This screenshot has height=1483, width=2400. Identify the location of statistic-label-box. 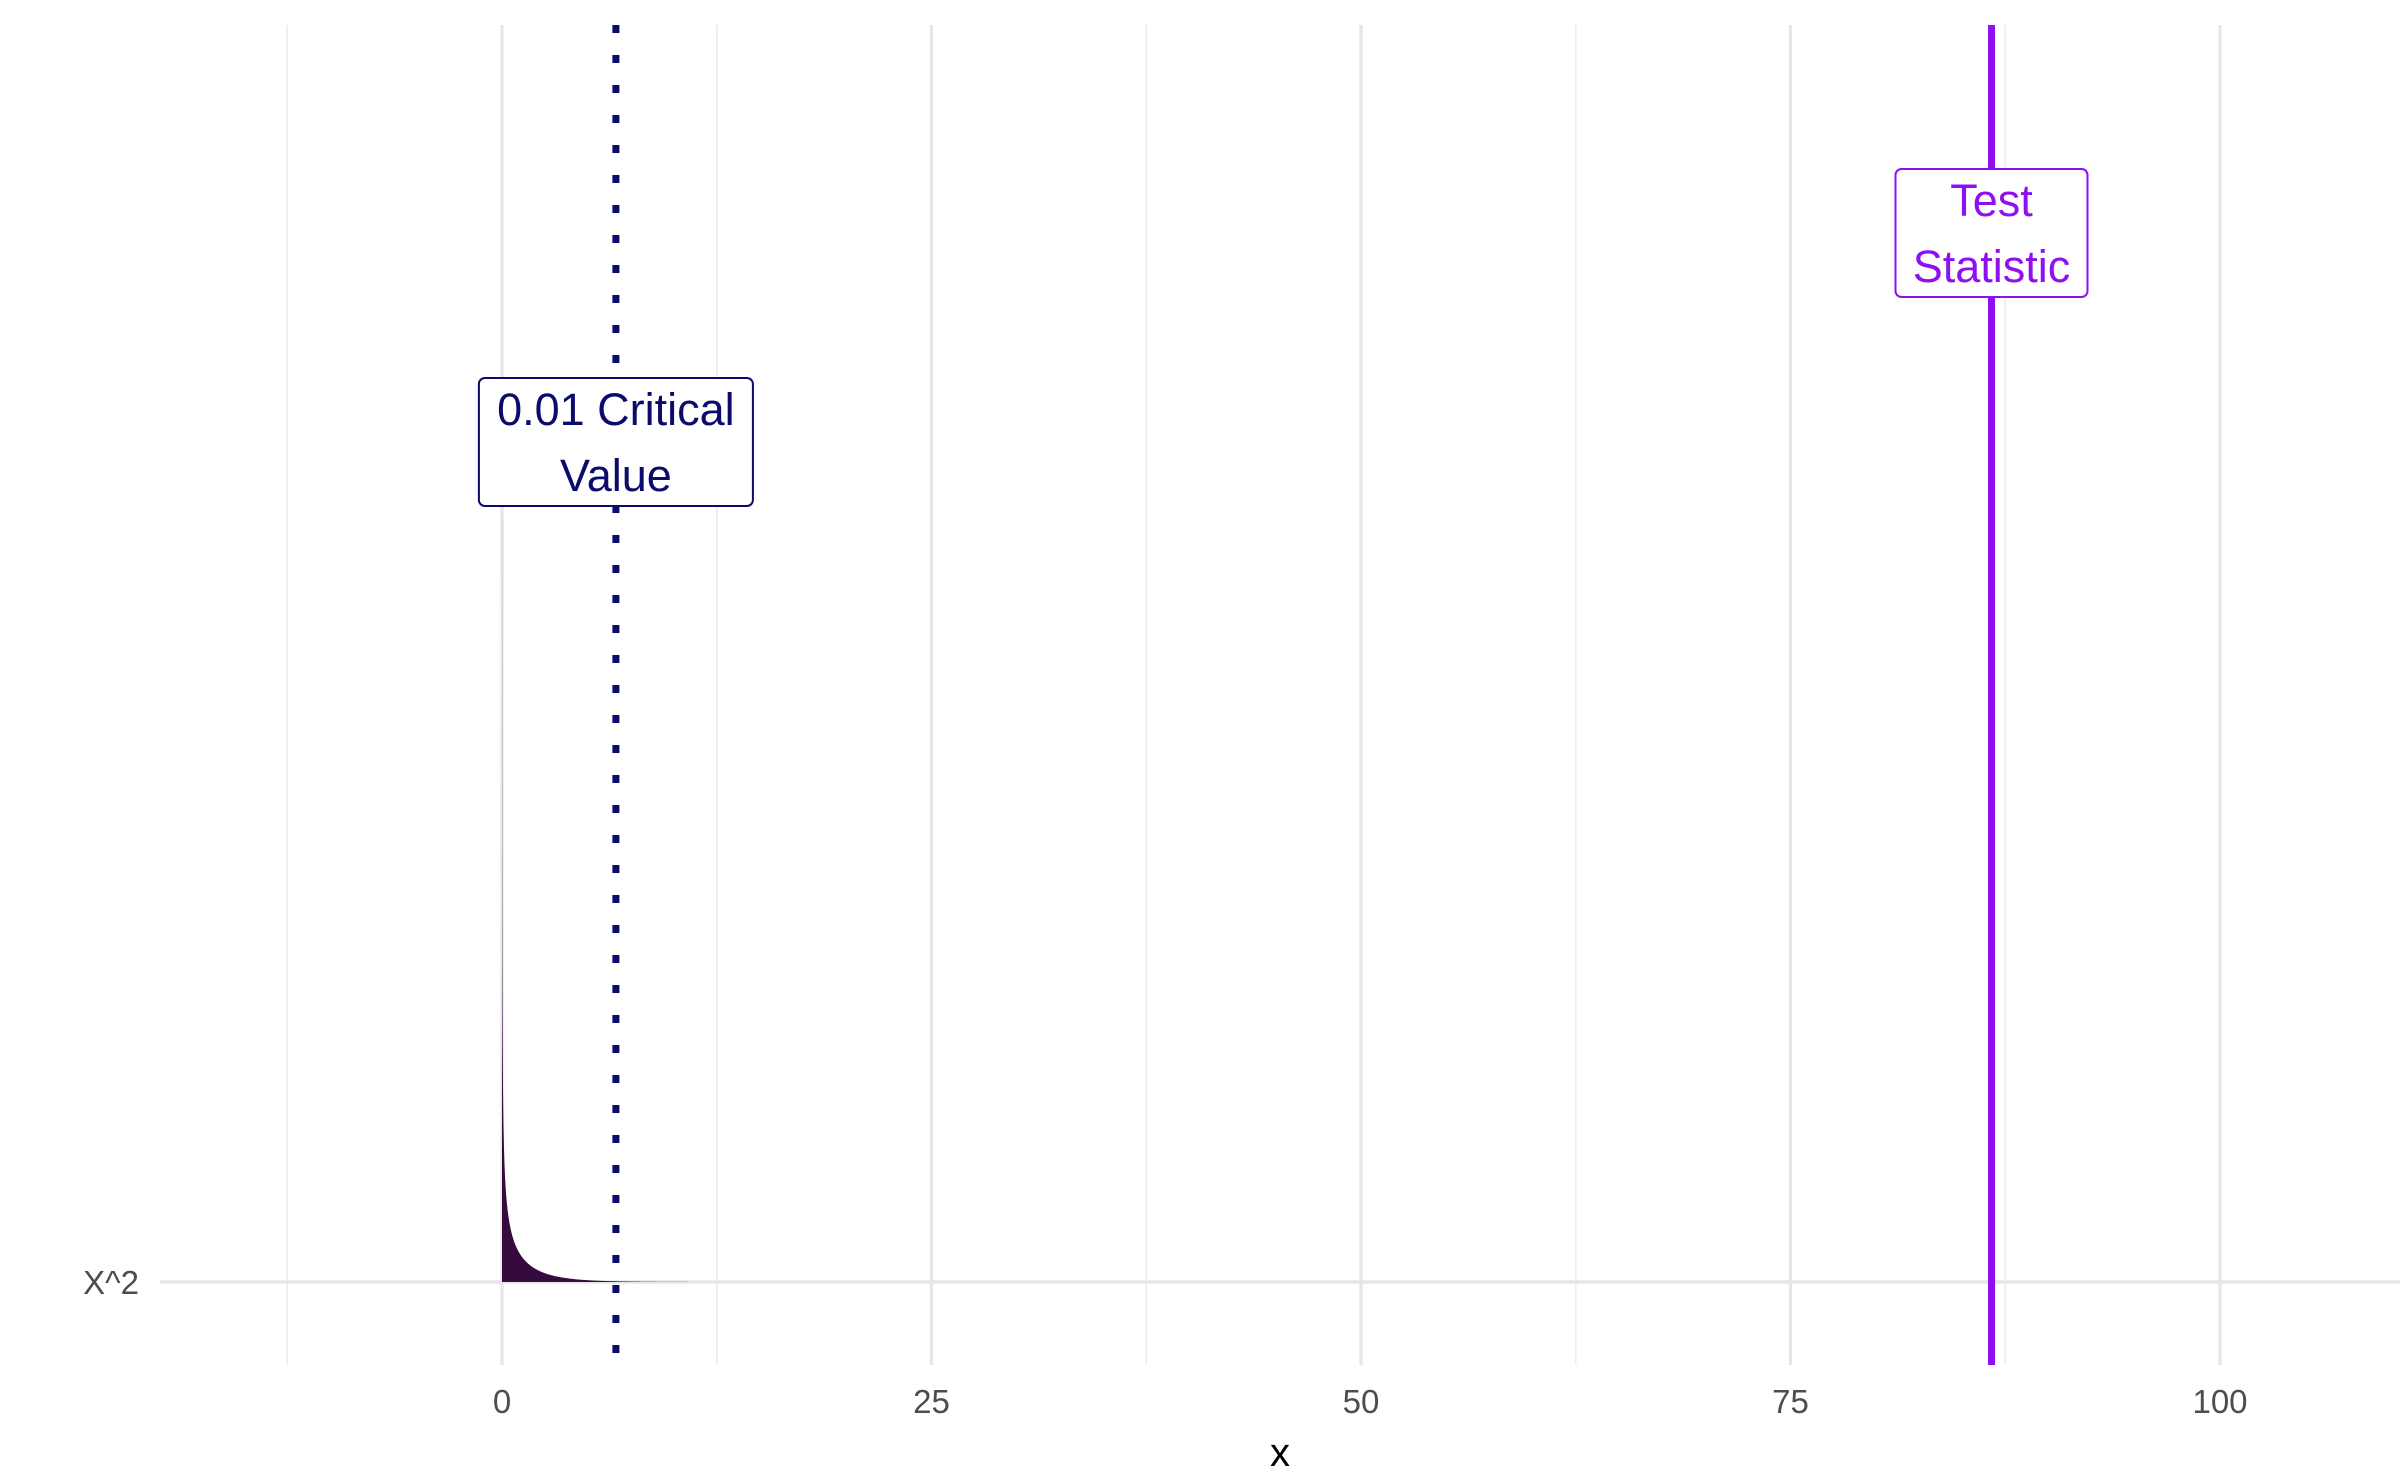
(1991, 233).